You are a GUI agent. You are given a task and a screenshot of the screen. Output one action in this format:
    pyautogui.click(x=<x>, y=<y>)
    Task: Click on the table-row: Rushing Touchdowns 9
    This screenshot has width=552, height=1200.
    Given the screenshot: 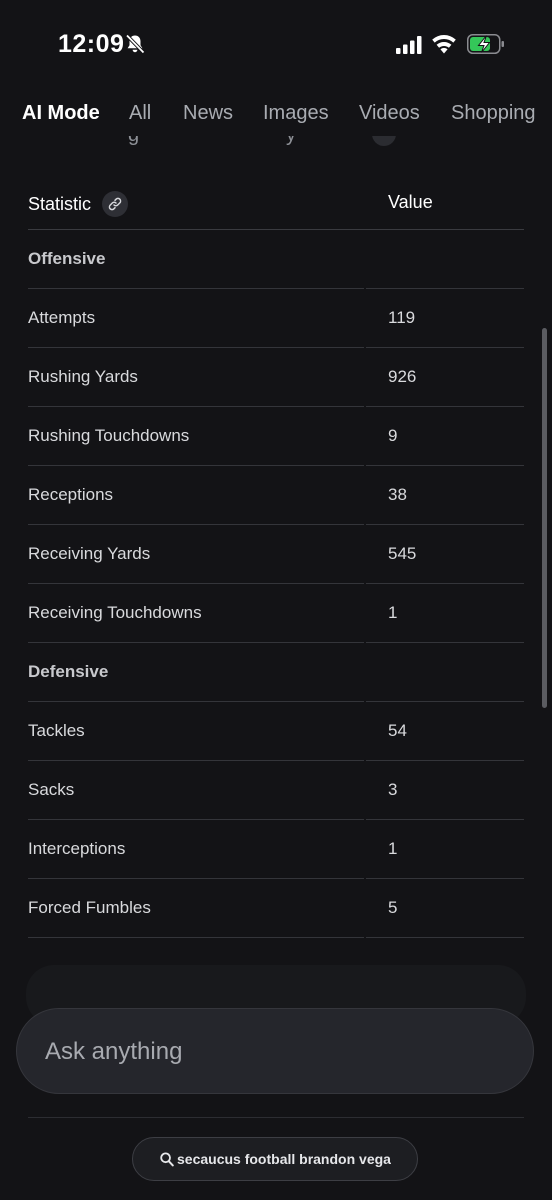 What is the action you would take?
    pyautogui.click(x=276, y=436)
    